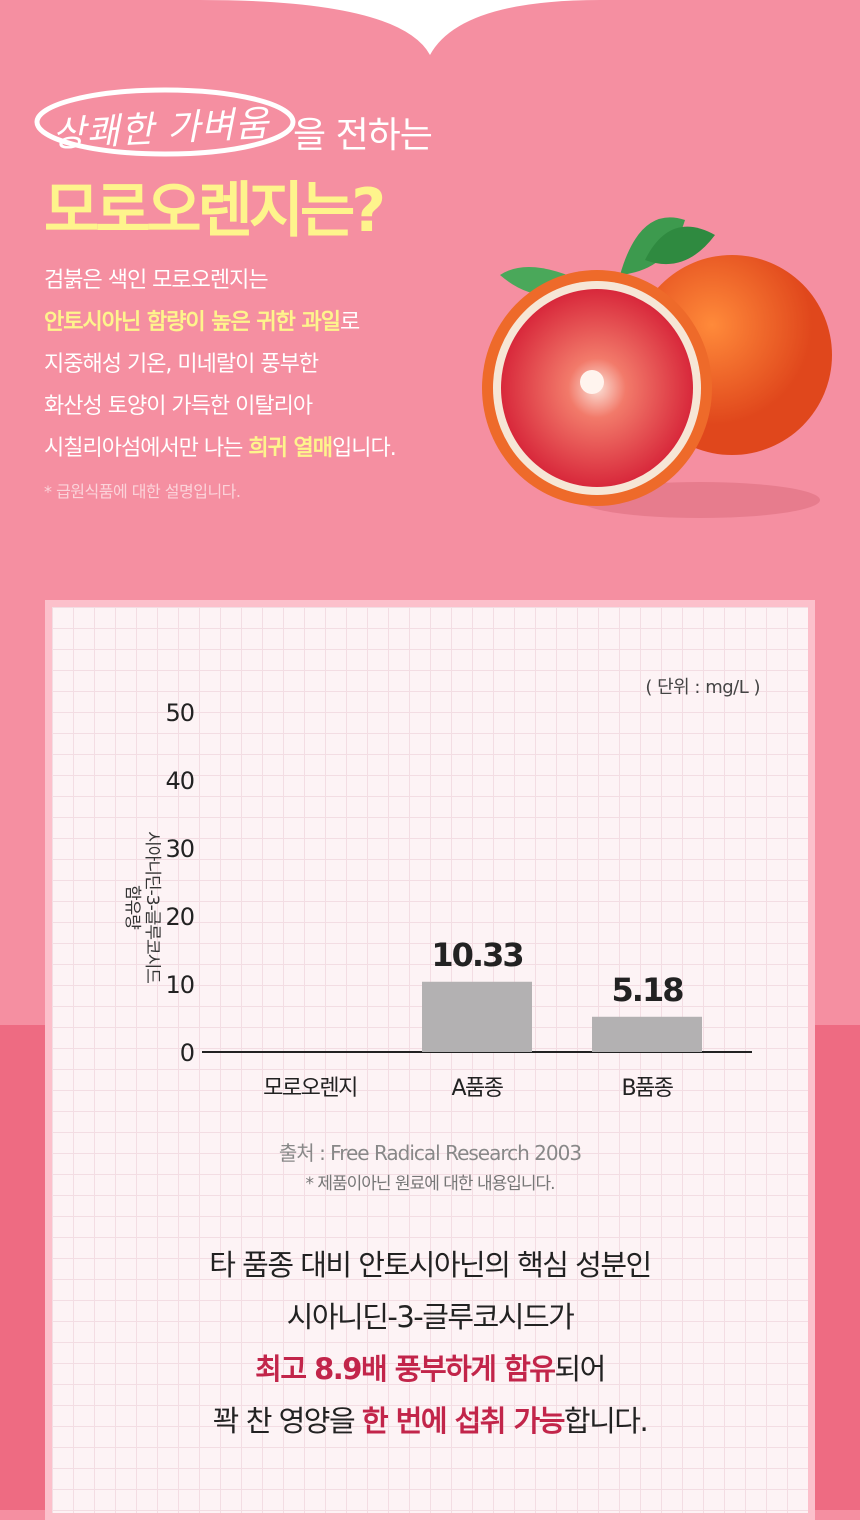 The height and width of the screenshot is (1520, 860). What do you see at coordinates (187, 1053) in the screenshot?
I see `y-tick-label: 0` at bounding box center [187, 1053].